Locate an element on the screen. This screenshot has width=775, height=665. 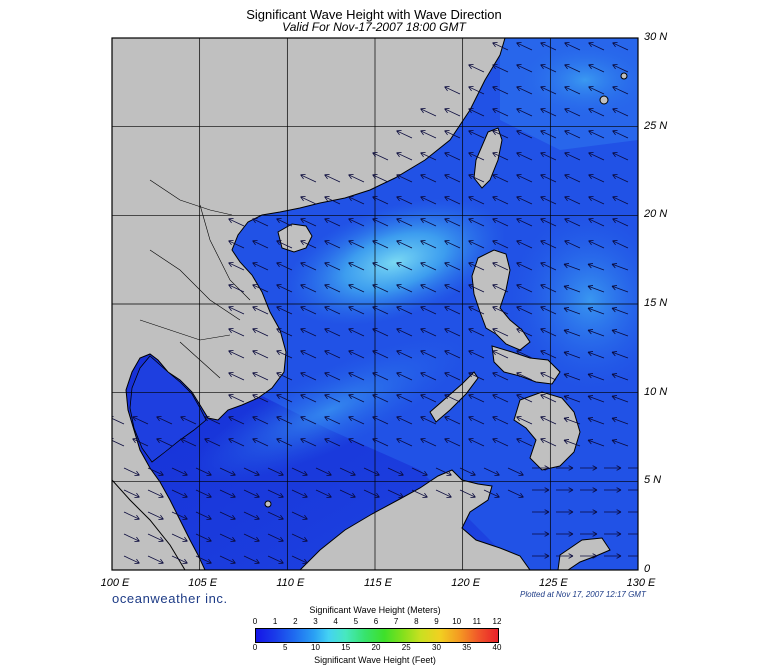
brand-logo-text: oceanweather inc. is located at coordinates (170, 598).